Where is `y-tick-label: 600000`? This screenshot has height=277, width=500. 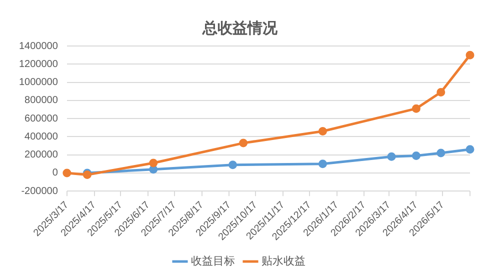 y-tick-label: 600000 is located at coordinates (41, 118).